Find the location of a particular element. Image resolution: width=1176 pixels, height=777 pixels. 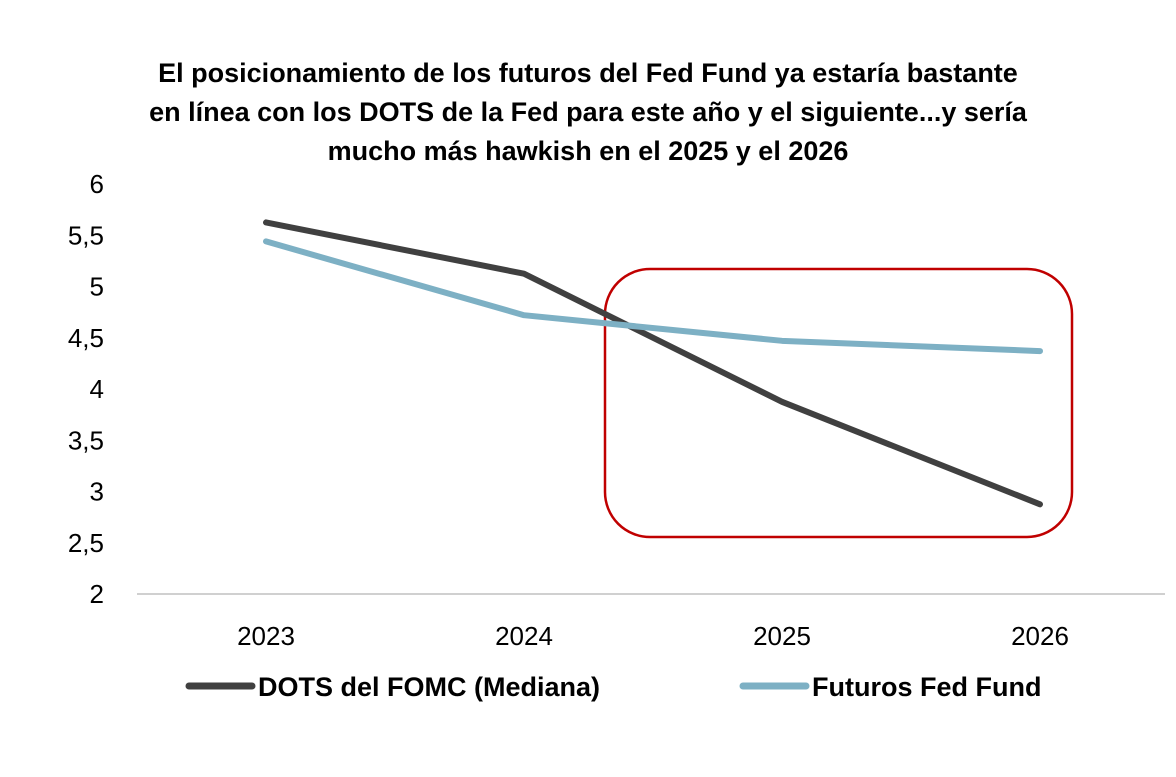

x-tick-label: 2024 is located at coordinates (524, 636).